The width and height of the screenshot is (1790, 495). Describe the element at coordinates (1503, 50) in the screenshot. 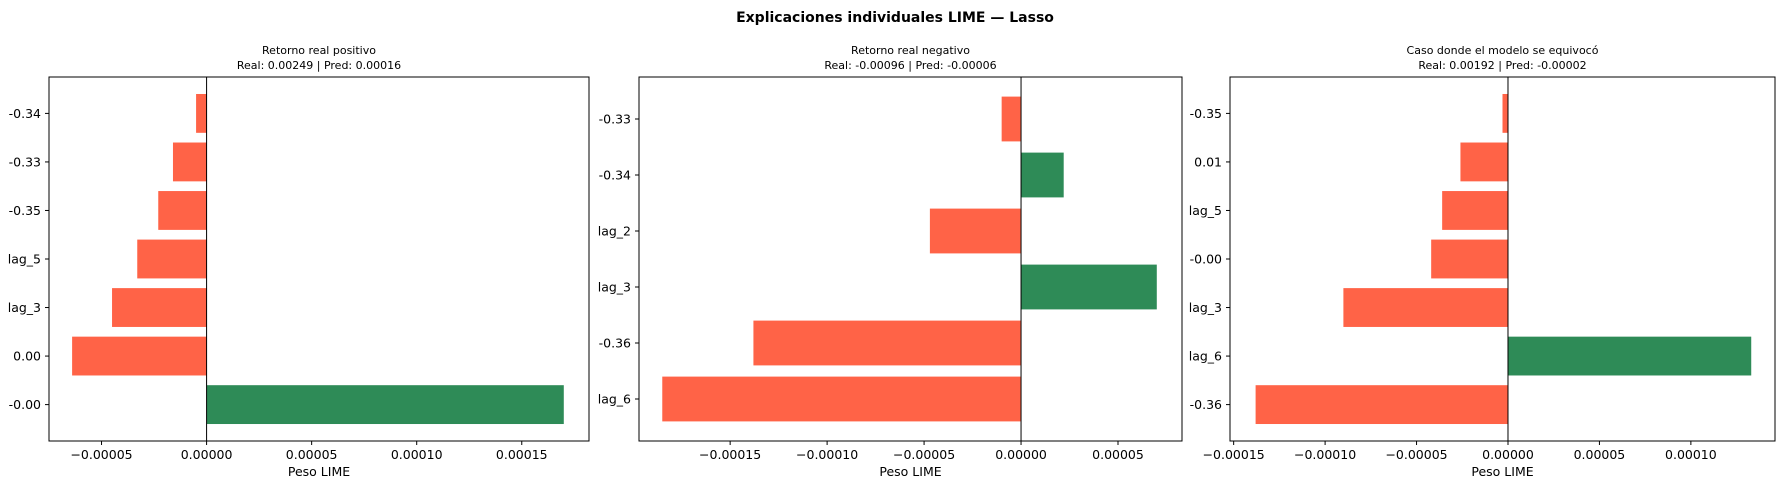

I see `panel-title: Caso donde el modelo se equivocó` at that location.